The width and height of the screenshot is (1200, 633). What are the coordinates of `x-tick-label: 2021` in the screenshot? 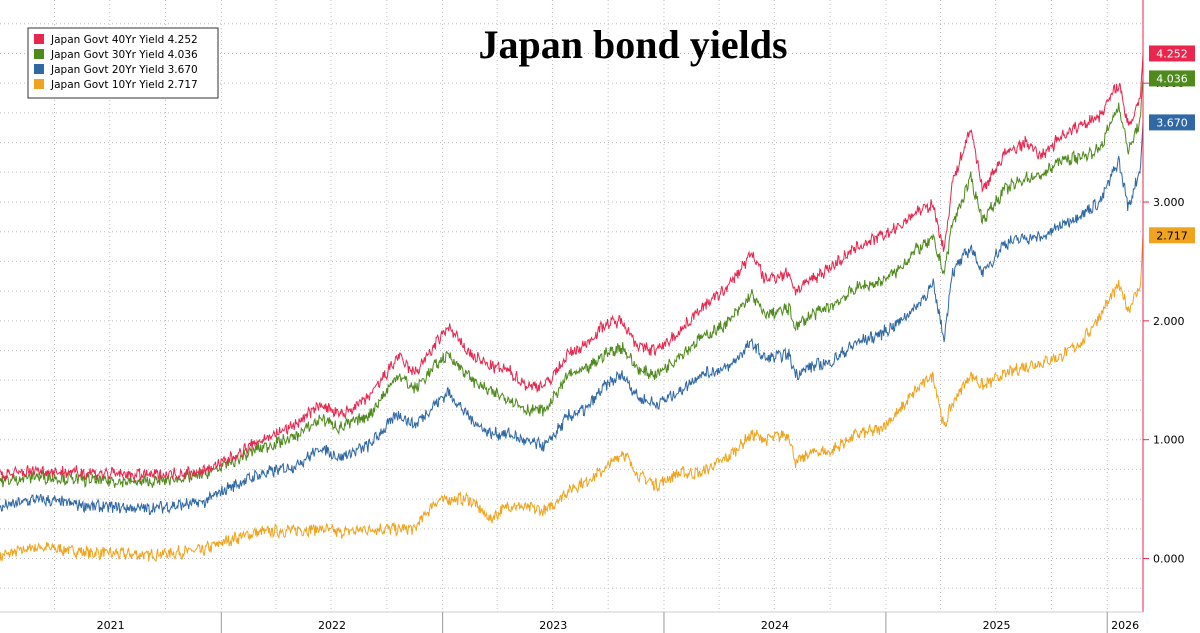 It's located at (111, 625).